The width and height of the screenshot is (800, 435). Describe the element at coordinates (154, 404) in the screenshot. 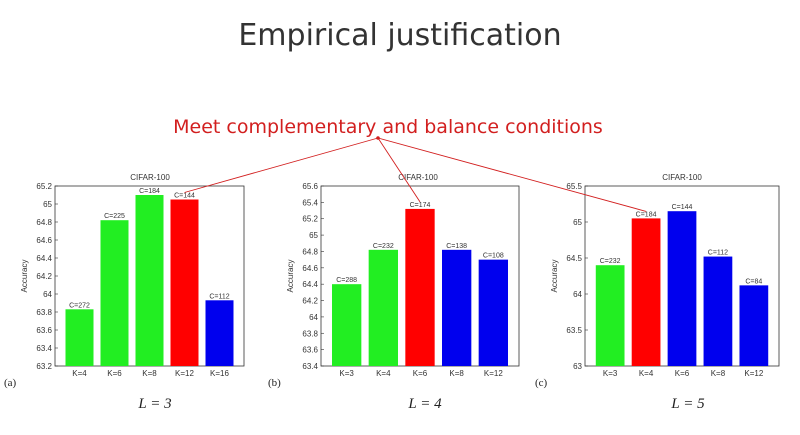

I see `panel-caption: L = 3` at that location.